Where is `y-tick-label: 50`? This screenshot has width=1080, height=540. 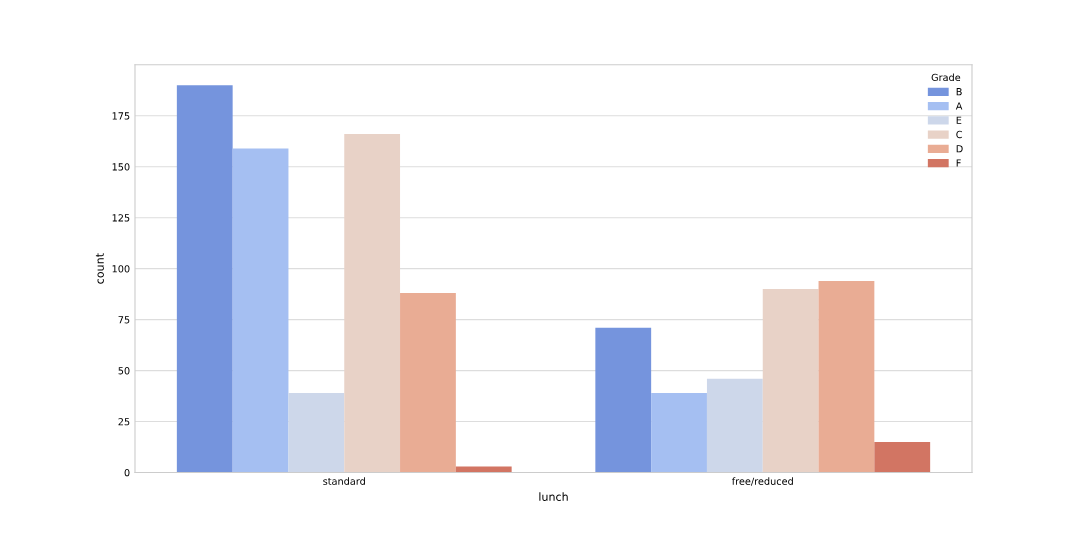
y-tick-label: 50 is located at coordinates (124, 371).